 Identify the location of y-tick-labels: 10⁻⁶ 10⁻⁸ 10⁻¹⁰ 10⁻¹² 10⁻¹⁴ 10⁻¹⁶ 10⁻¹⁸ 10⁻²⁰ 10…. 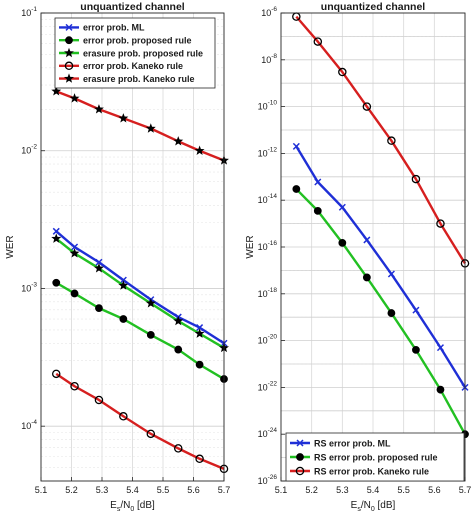
(271, 246).